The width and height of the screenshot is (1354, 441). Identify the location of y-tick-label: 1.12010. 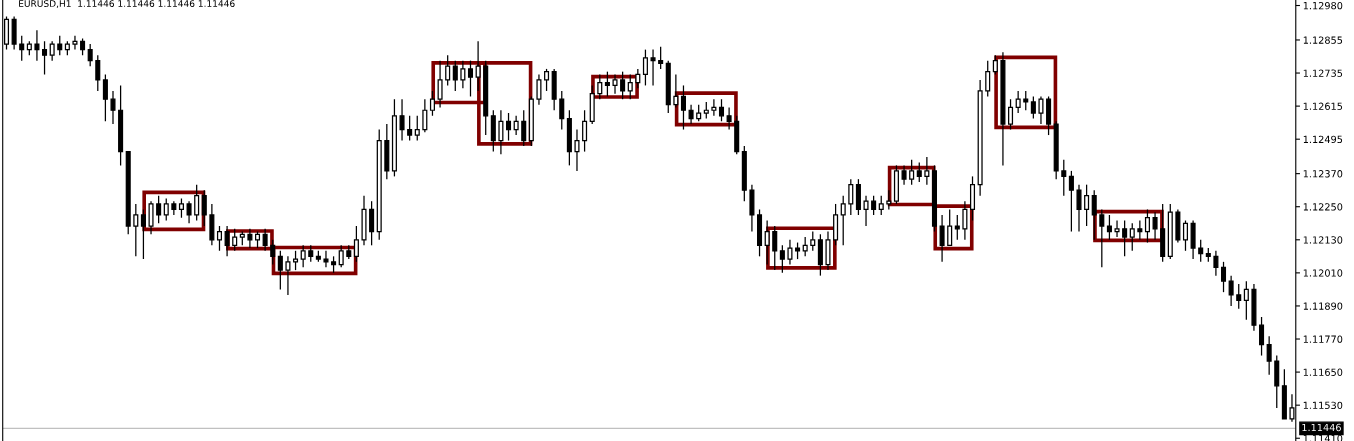
(1323, 273).